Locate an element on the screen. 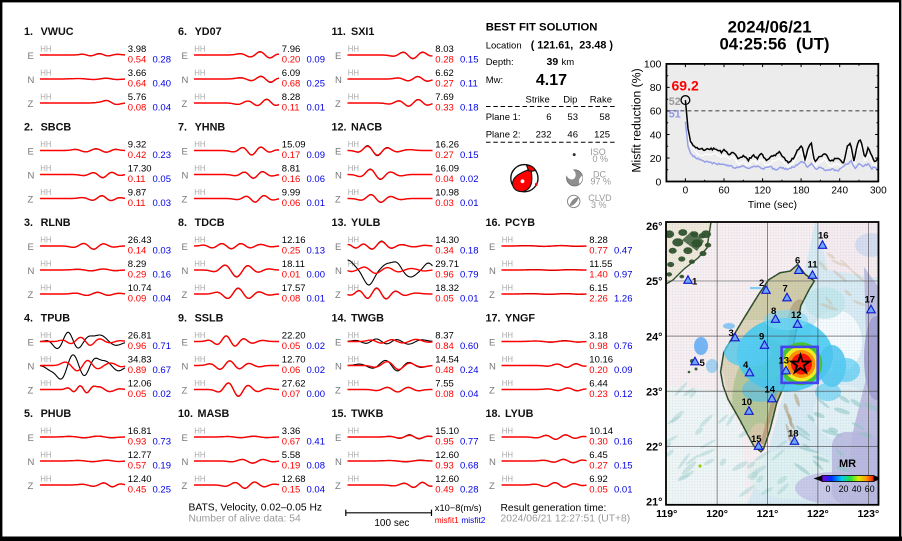 This screenshot has height=541, width=902. svg-text: TDCB is located at coordinates (210, 223).